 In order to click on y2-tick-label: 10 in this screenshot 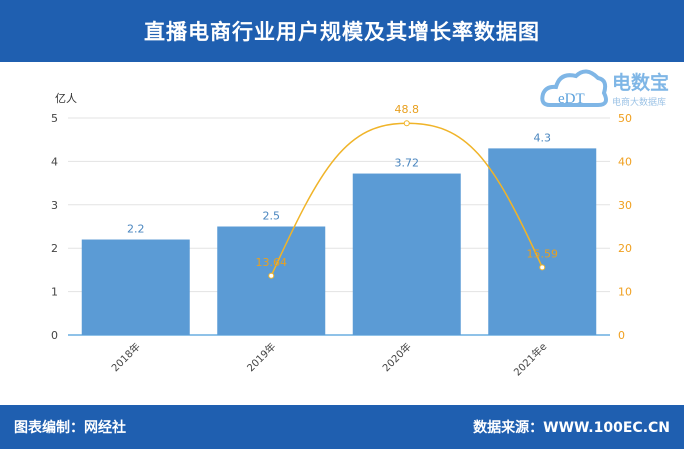, I will do `click(625, 292)`.